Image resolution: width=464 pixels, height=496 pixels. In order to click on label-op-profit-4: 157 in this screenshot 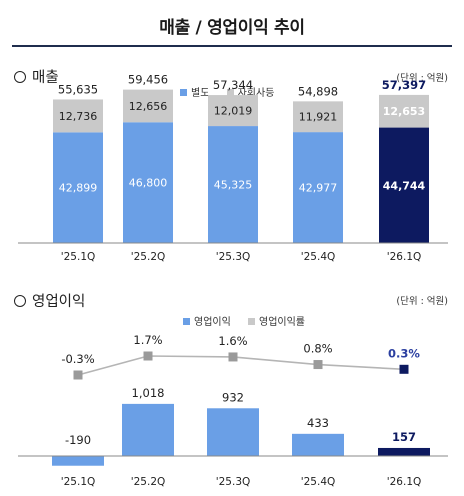, I will do `click(404, 437)`.